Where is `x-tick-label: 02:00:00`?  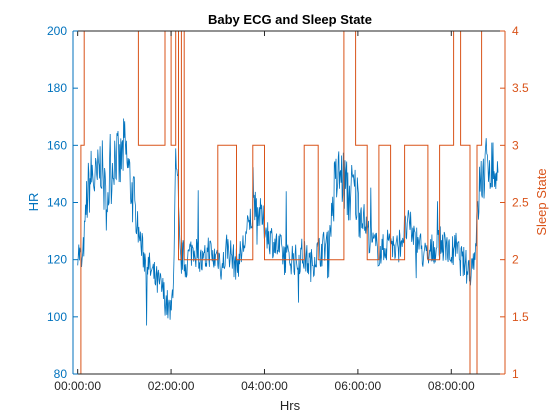 x-tick-label: 02:00:00 is located at coordinates (171, 386).